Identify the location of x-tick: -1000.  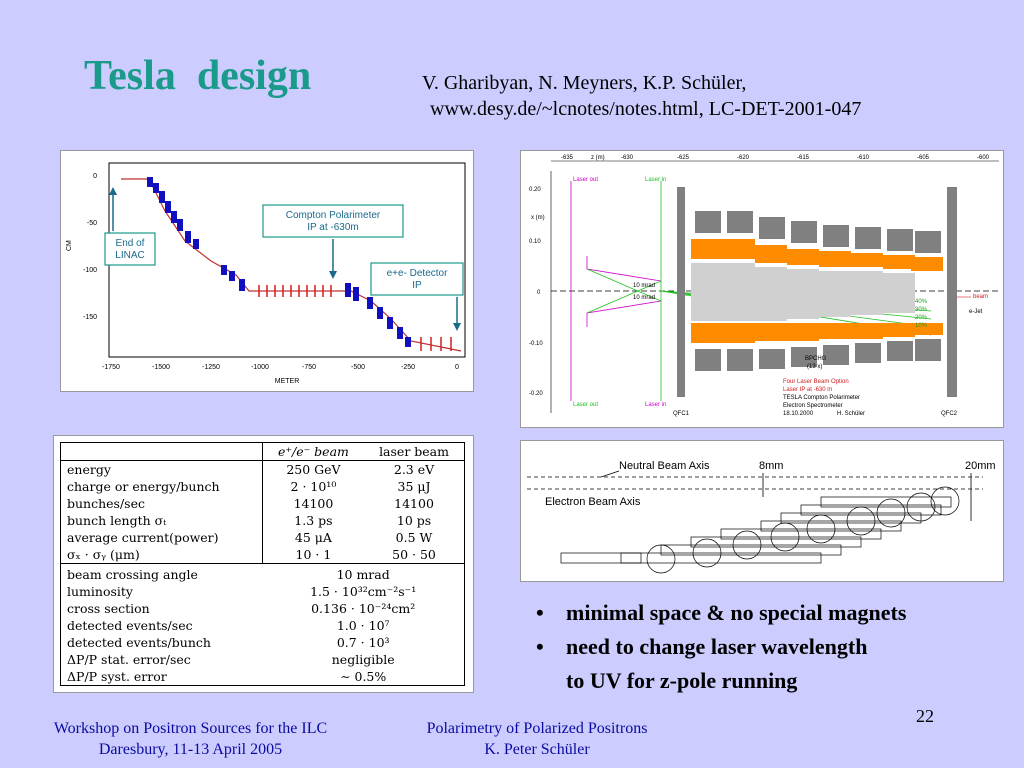
(260, 367).